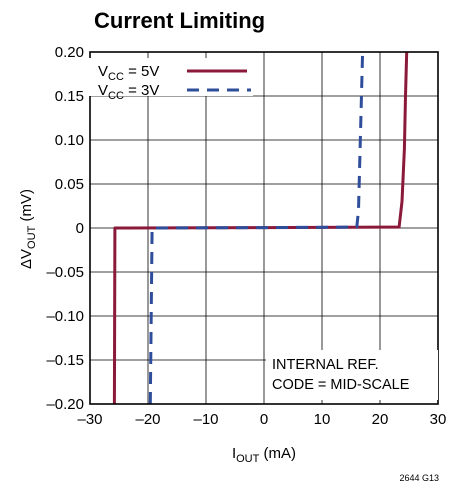 The width and height of the screenshot is (452, 488). Describe the element at coordinates (248, 459) in the screenshot. I see `x-label-sub: OUT` at that location.